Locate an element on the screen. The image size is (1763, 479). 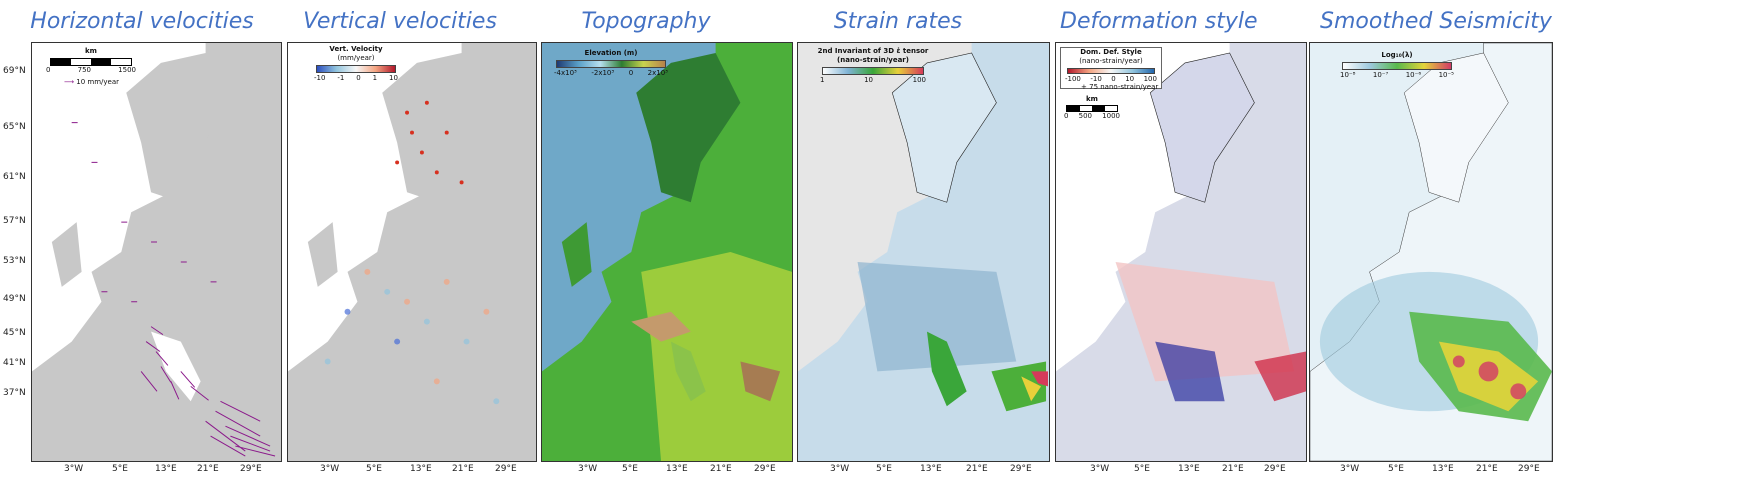
lat-label: 53°N is located at coordinates (14, 261).